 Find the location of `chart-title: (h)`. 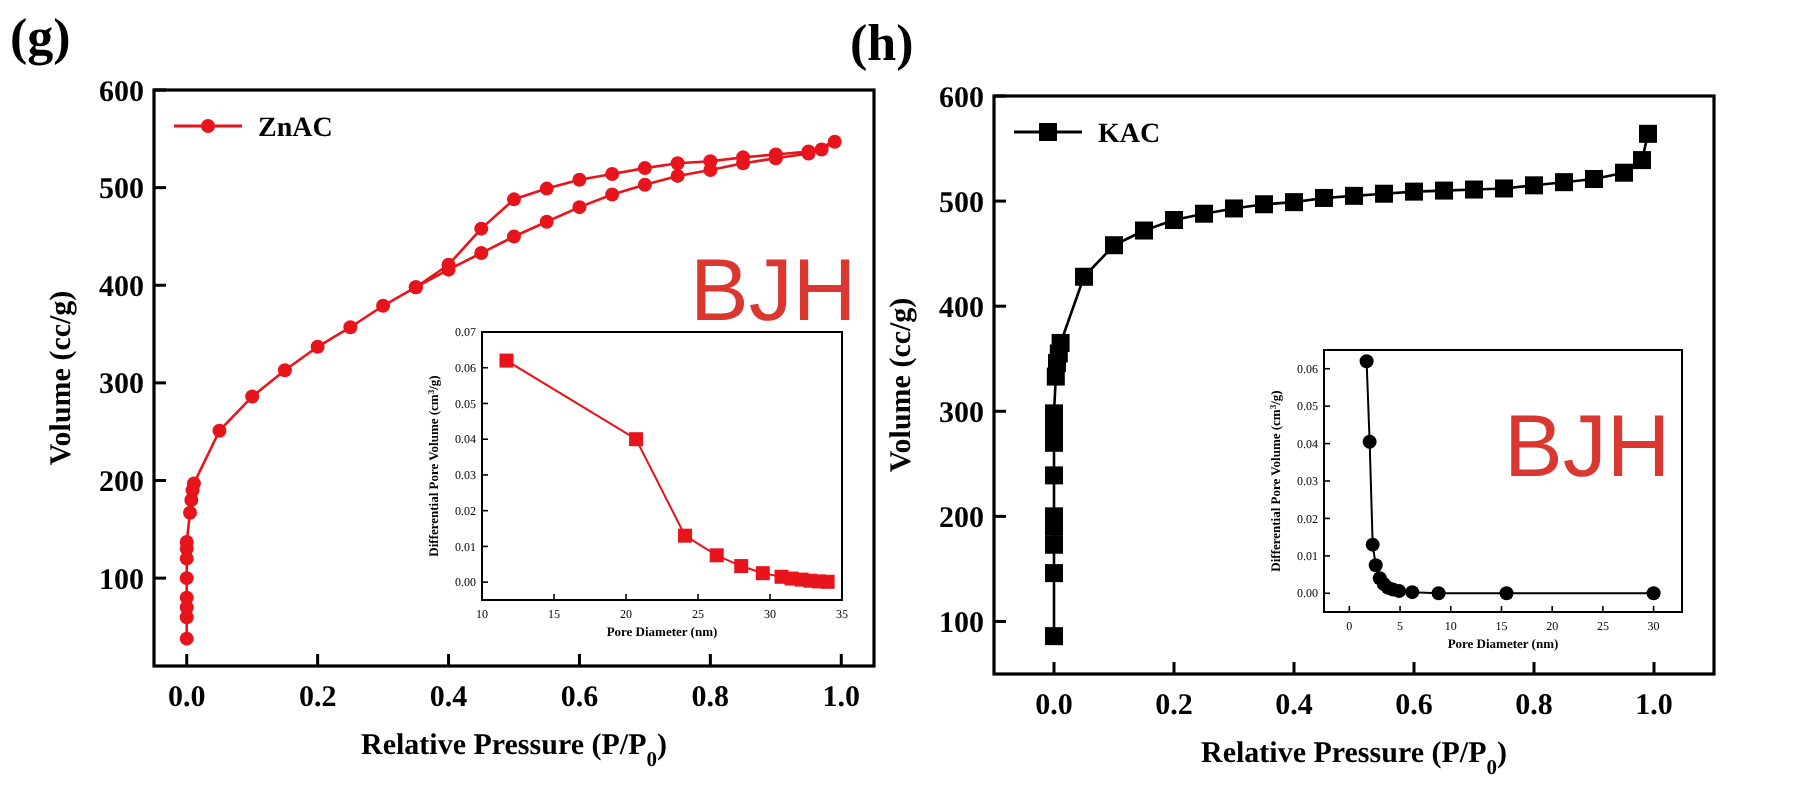

chart-title: (h) is located at coordinates (882, 43).